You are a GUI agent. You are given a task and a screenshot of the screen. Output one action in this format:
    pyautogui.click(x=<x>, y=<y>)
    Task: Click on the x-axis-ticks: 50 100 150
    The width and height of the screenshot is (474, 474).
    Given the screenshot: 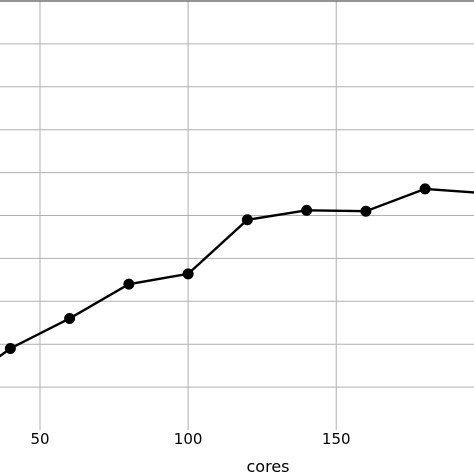 What is the action you would take?
    pyautogui.click(x=190, y=439)
    